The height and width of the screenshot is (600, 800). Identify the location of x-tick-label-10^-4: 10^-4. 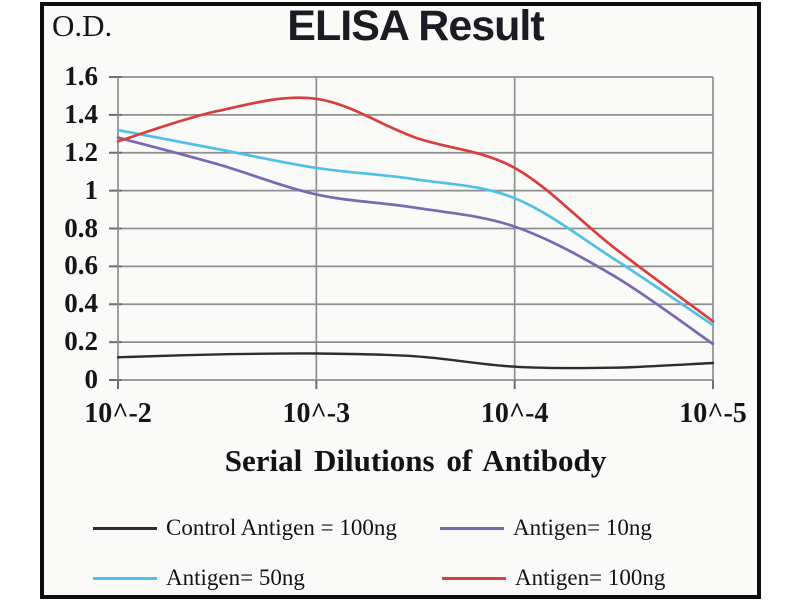
(514, 413).